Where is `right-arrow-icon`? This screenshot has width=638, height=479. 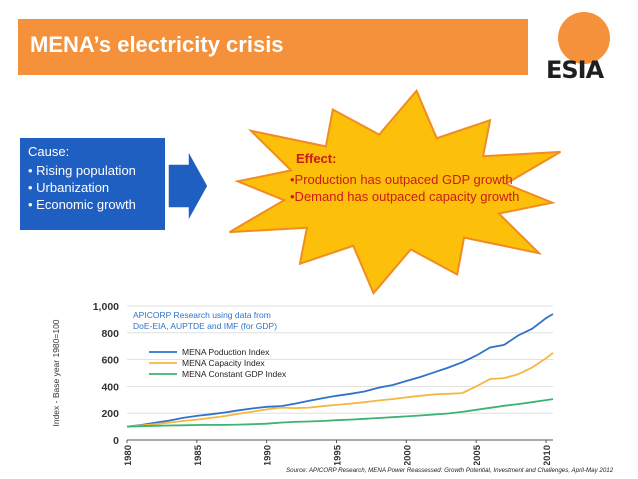
right-arrow-icon is located at coordinates (188, 186).